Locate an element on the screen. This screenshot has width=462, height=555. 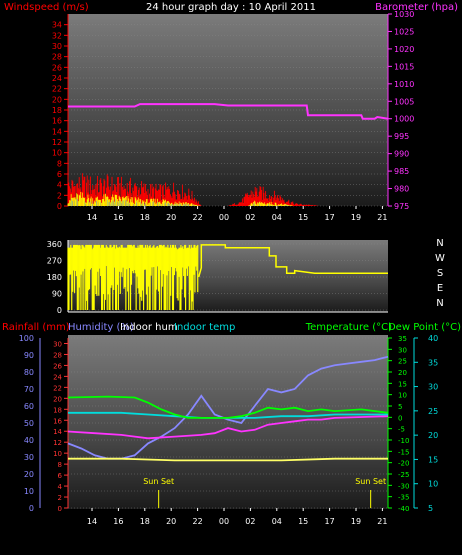
dewpoint-axis-label: Dew Point (°C) is located at coordinates (424, 327).